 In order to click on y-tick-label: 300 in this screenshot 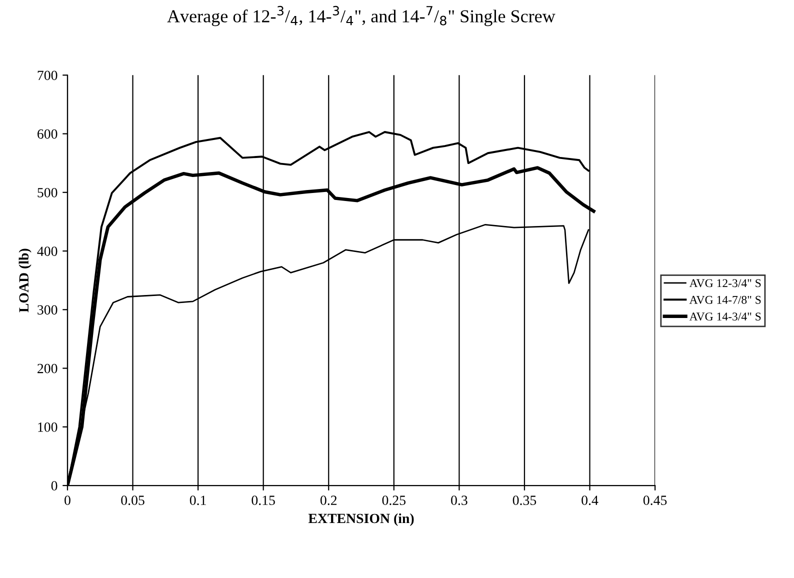, I will do `click(48, 310)`.